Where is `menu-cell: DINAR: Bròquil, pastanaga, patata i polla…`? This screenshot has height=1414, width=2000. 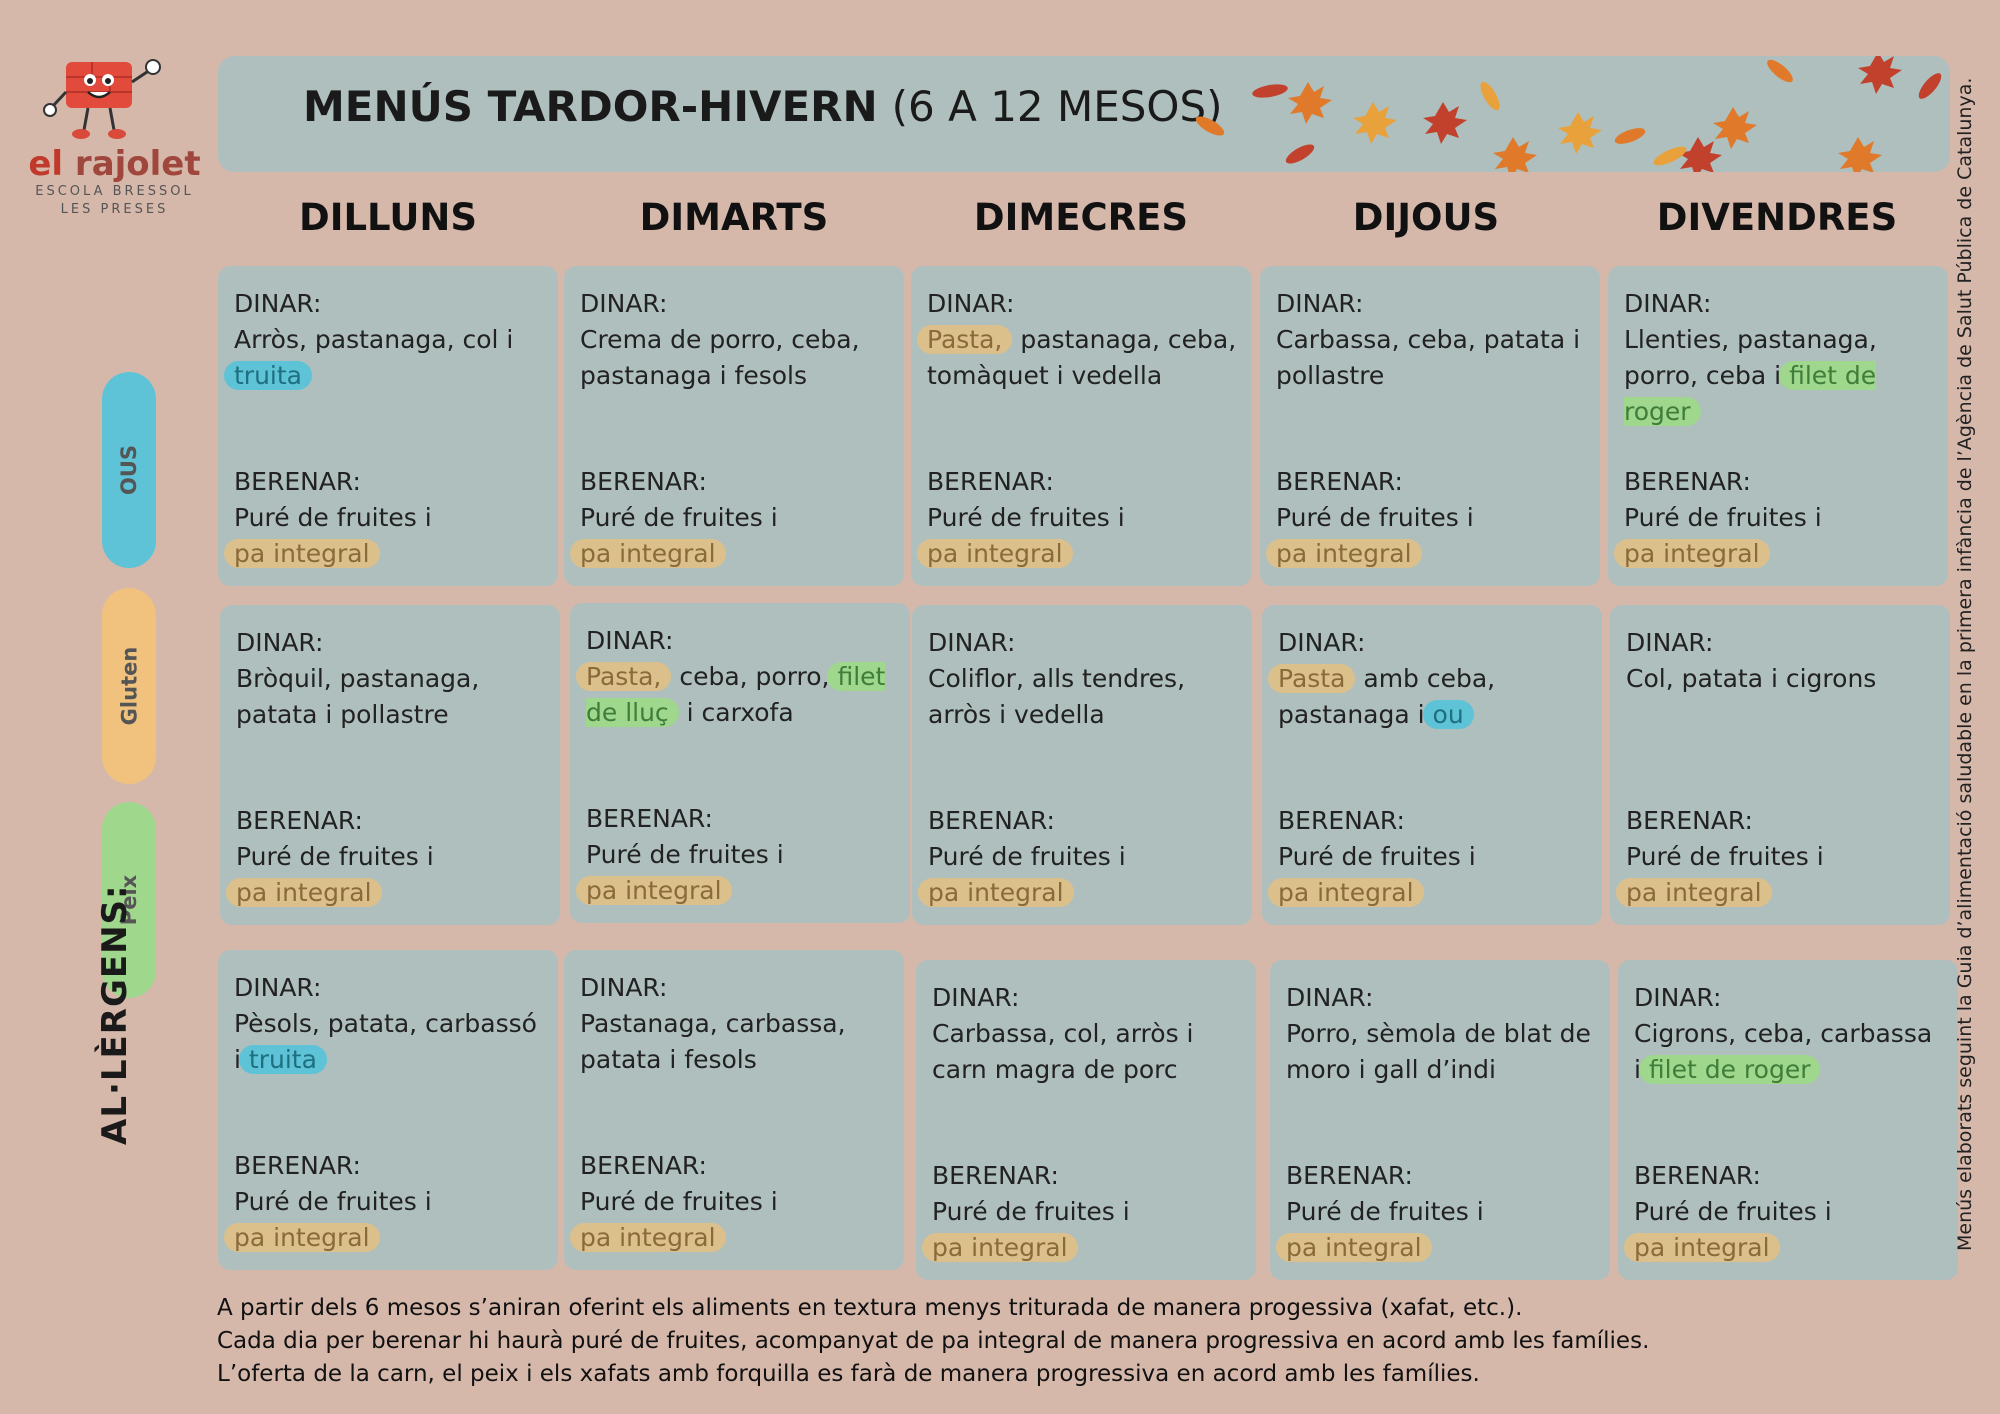 menu-cell: DINAR: Bròquil, pastanaga, patata i polla… is located at coordinates (390, 765).